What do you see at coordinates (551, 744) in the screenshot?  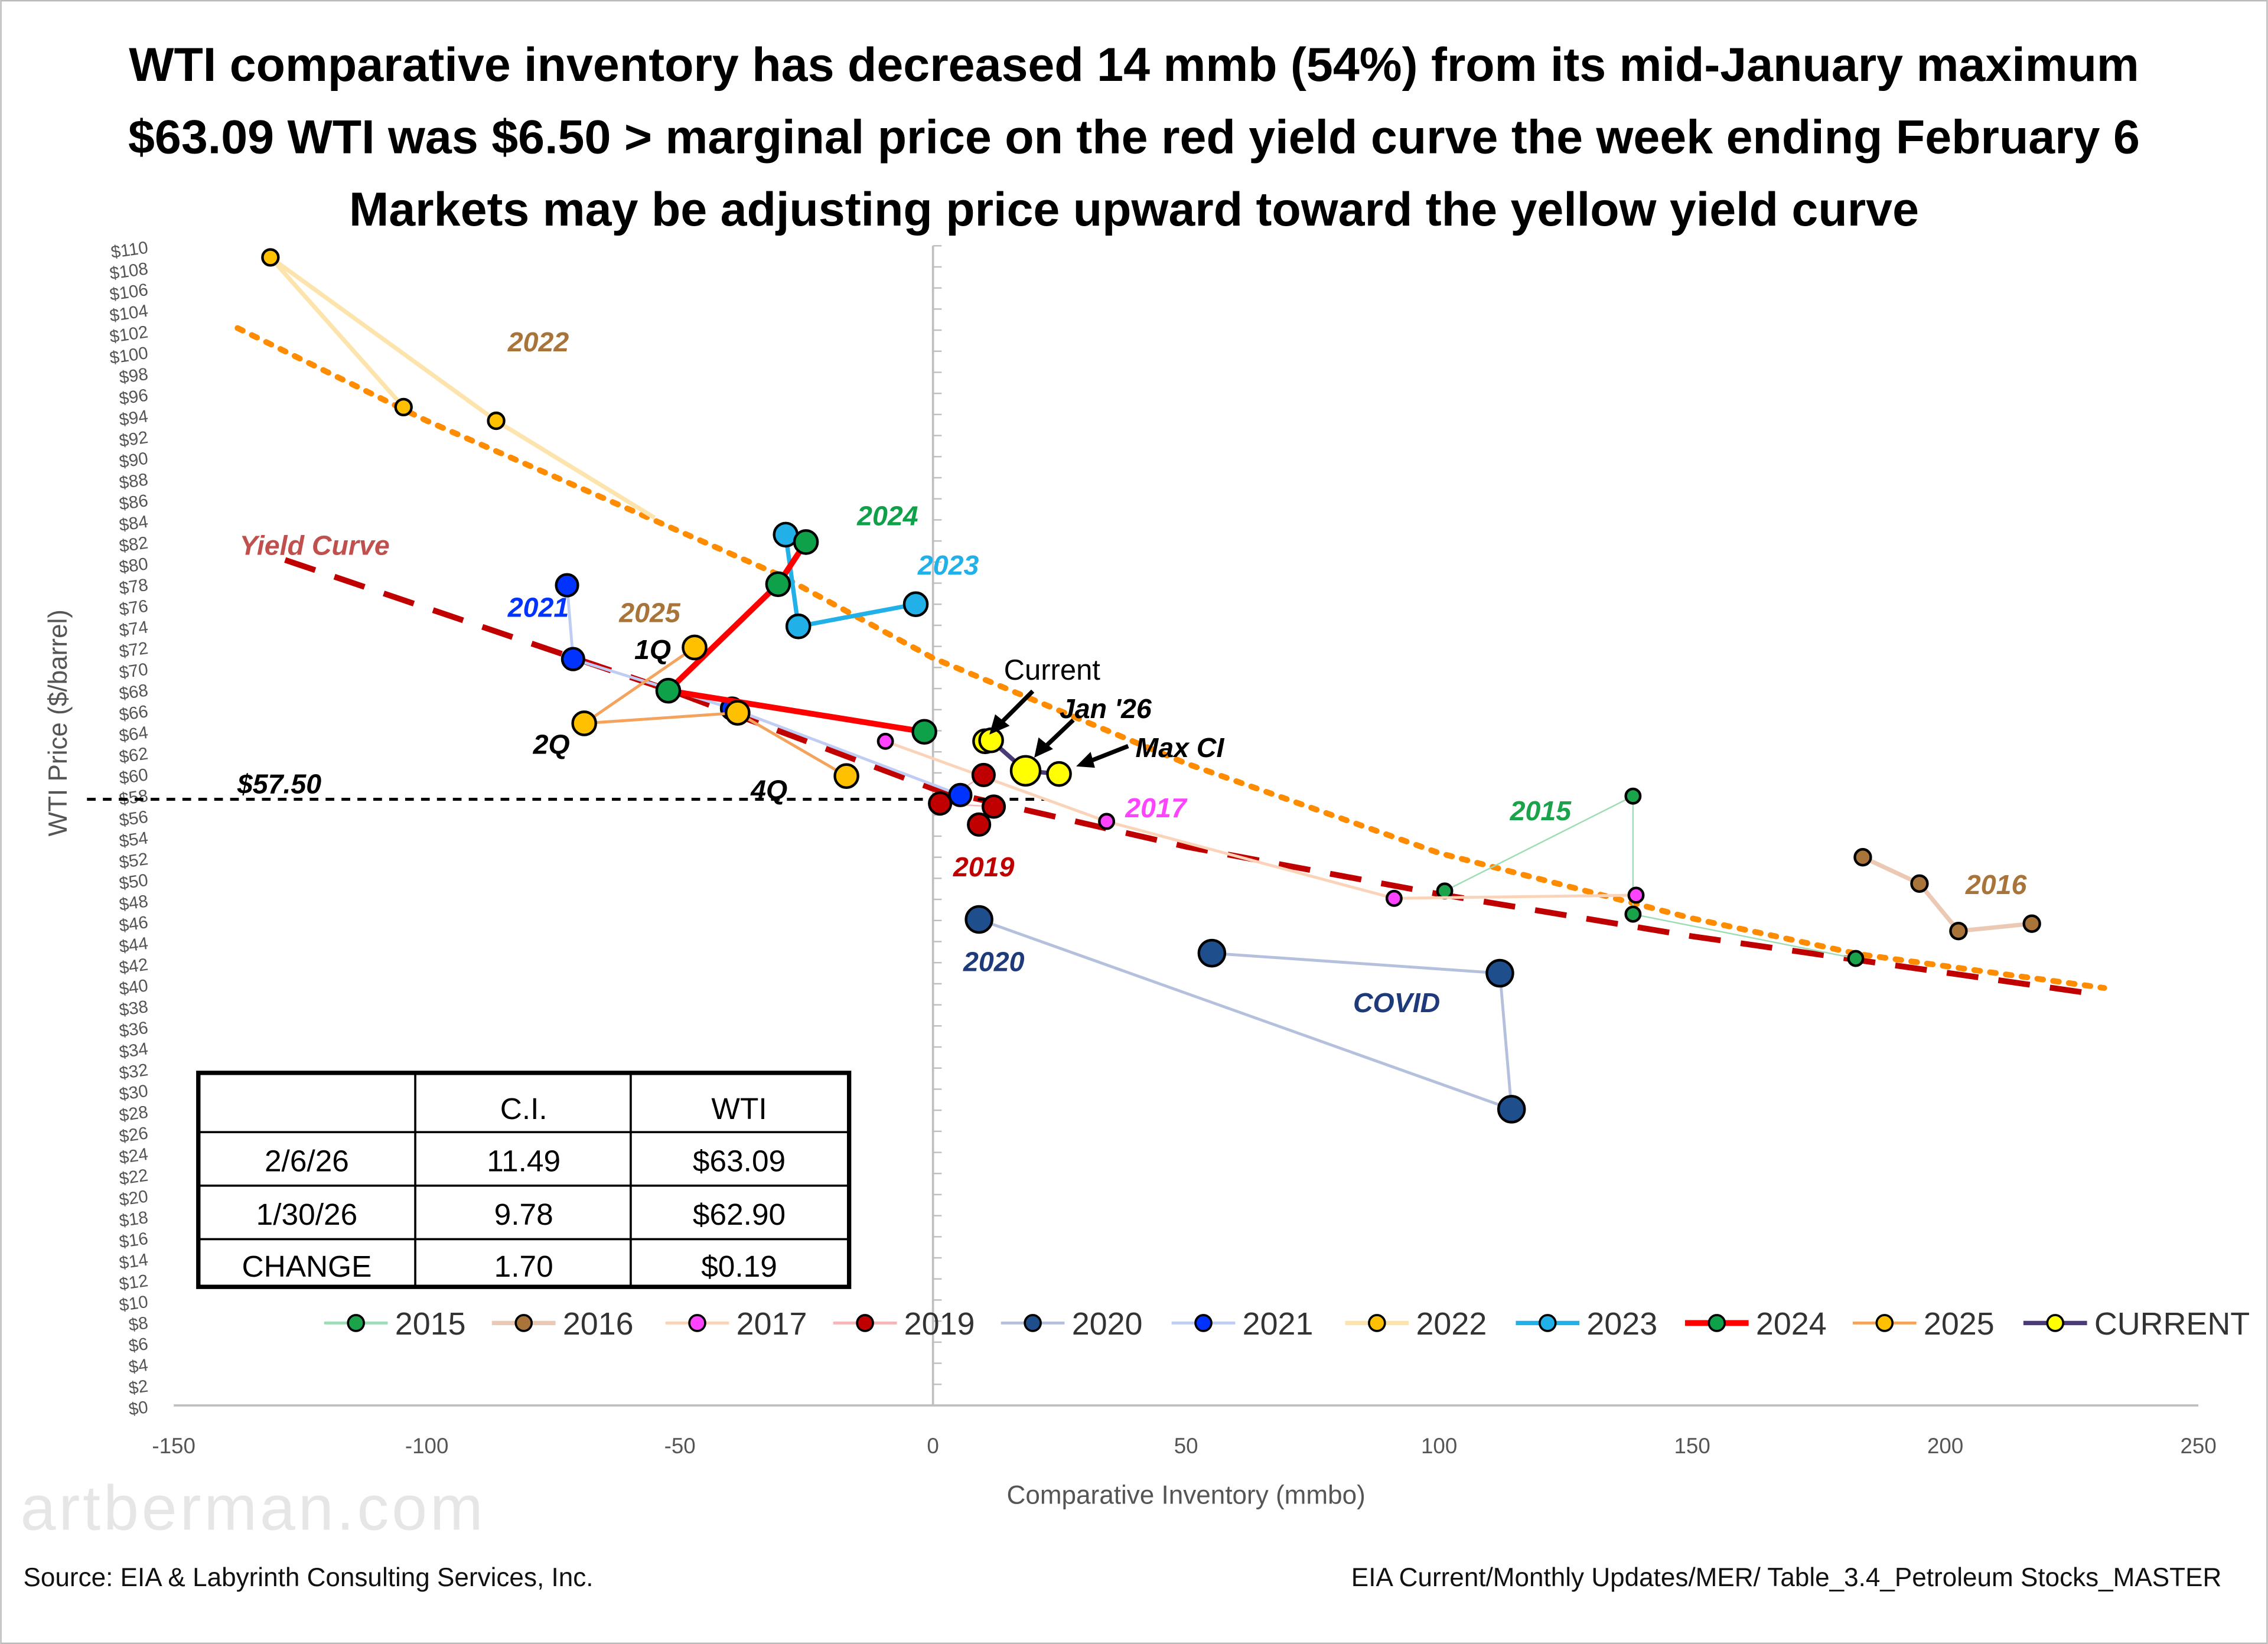 I see `annotation-label: 2Q` at bounding box center [551, 744].